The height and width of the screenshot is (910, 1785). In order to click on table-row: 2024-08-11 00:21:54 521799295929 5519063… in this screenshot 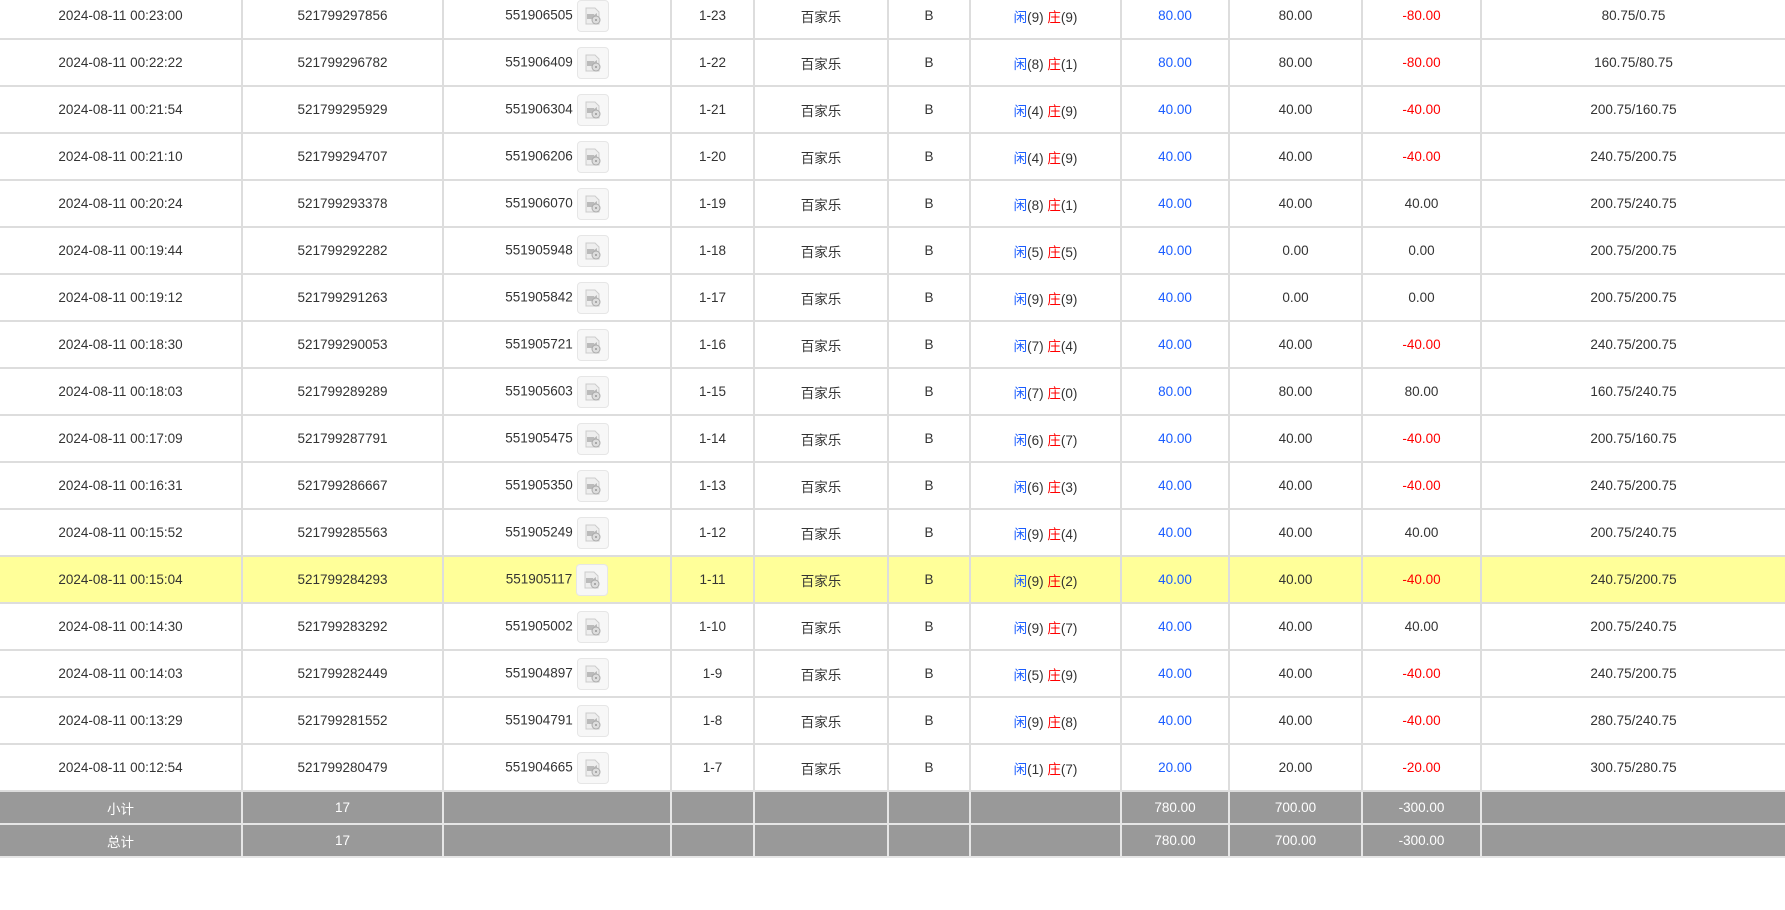, I will do `click(892, 109)`.